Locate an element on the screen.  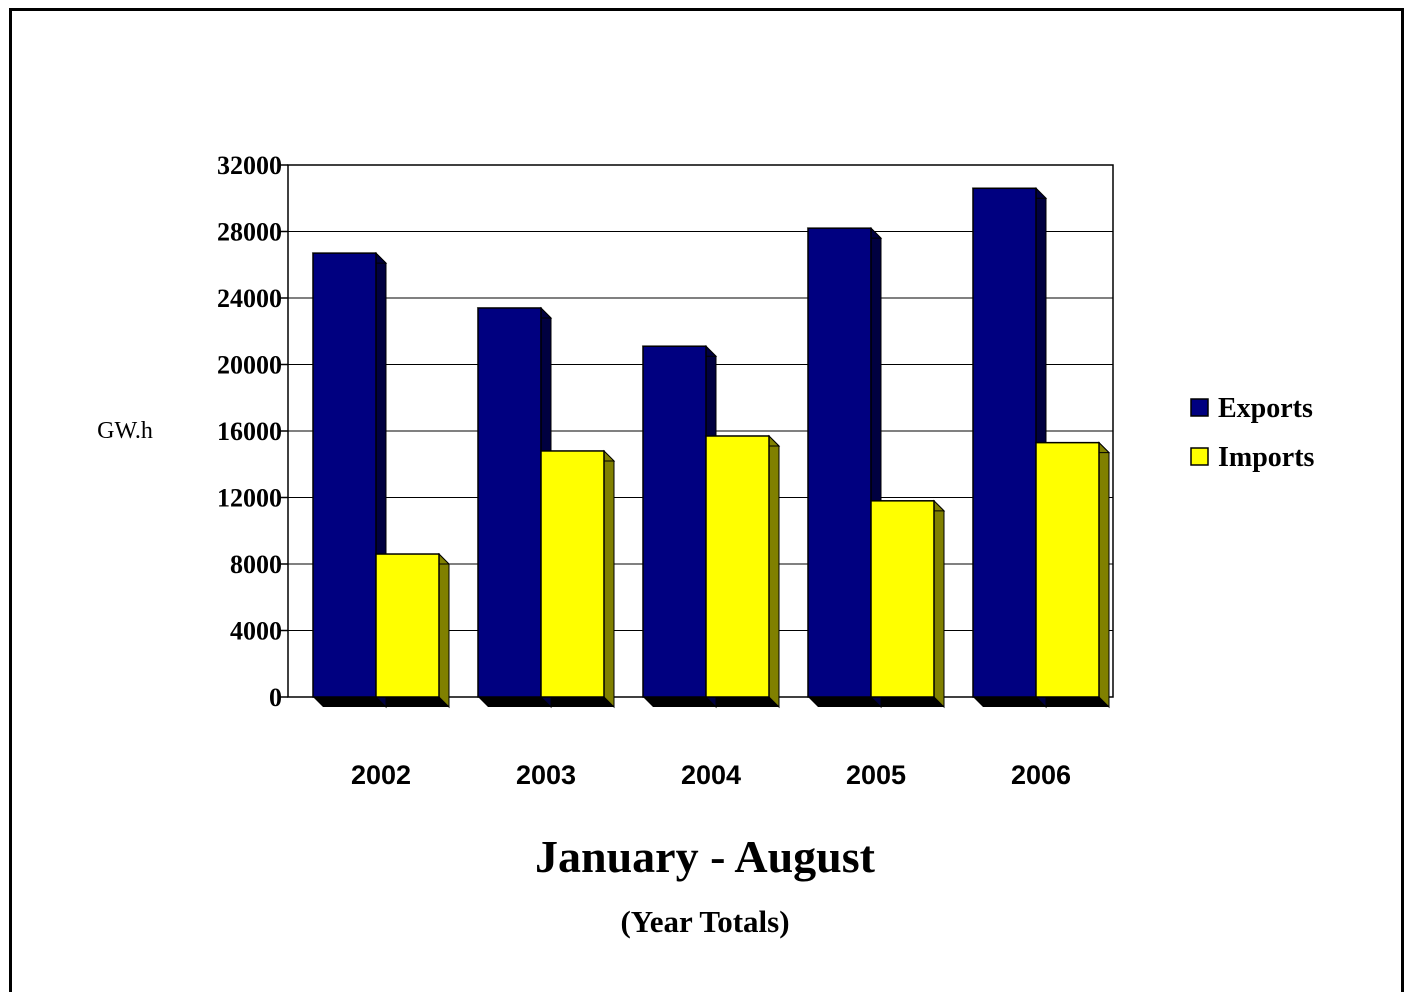
y-tick-label: 0 is located at coordinates (275, 697).